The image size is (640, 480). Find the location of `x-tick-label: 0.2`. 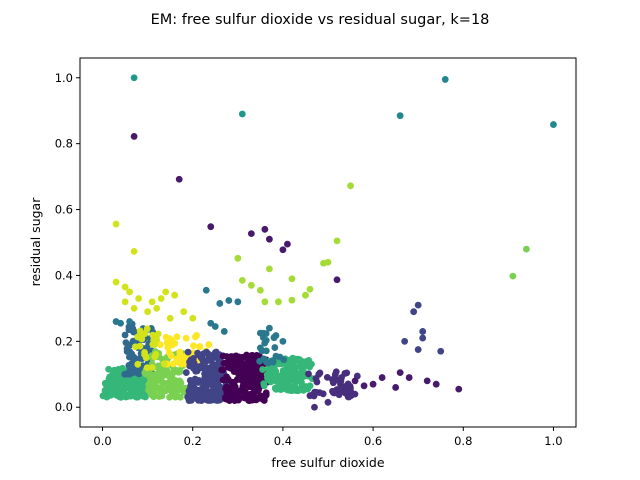

x-tick-label: 0.2 is located at coordinates (193, 441).